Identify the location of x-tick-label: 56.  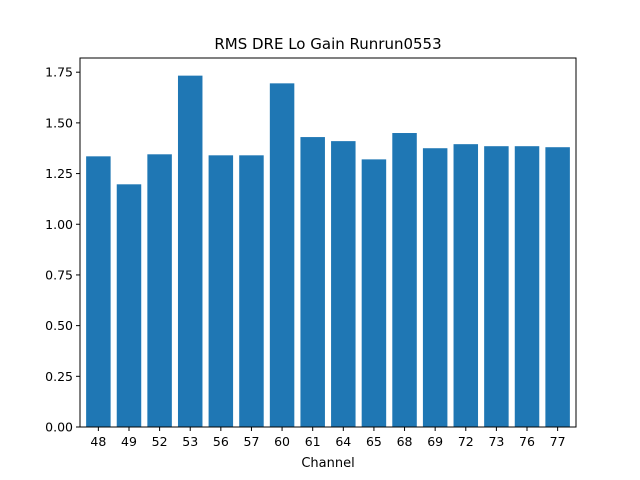
(221, 441).